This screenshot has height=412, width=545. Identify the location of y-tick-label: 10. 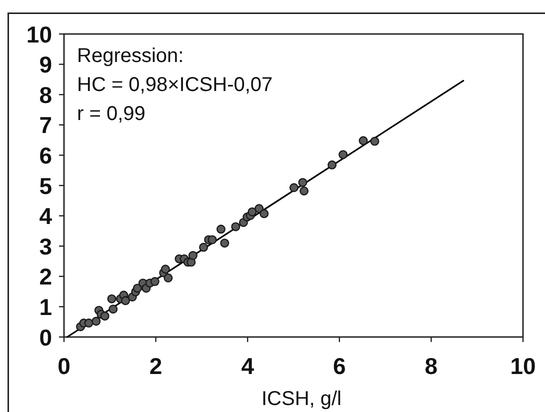
(39, 34).